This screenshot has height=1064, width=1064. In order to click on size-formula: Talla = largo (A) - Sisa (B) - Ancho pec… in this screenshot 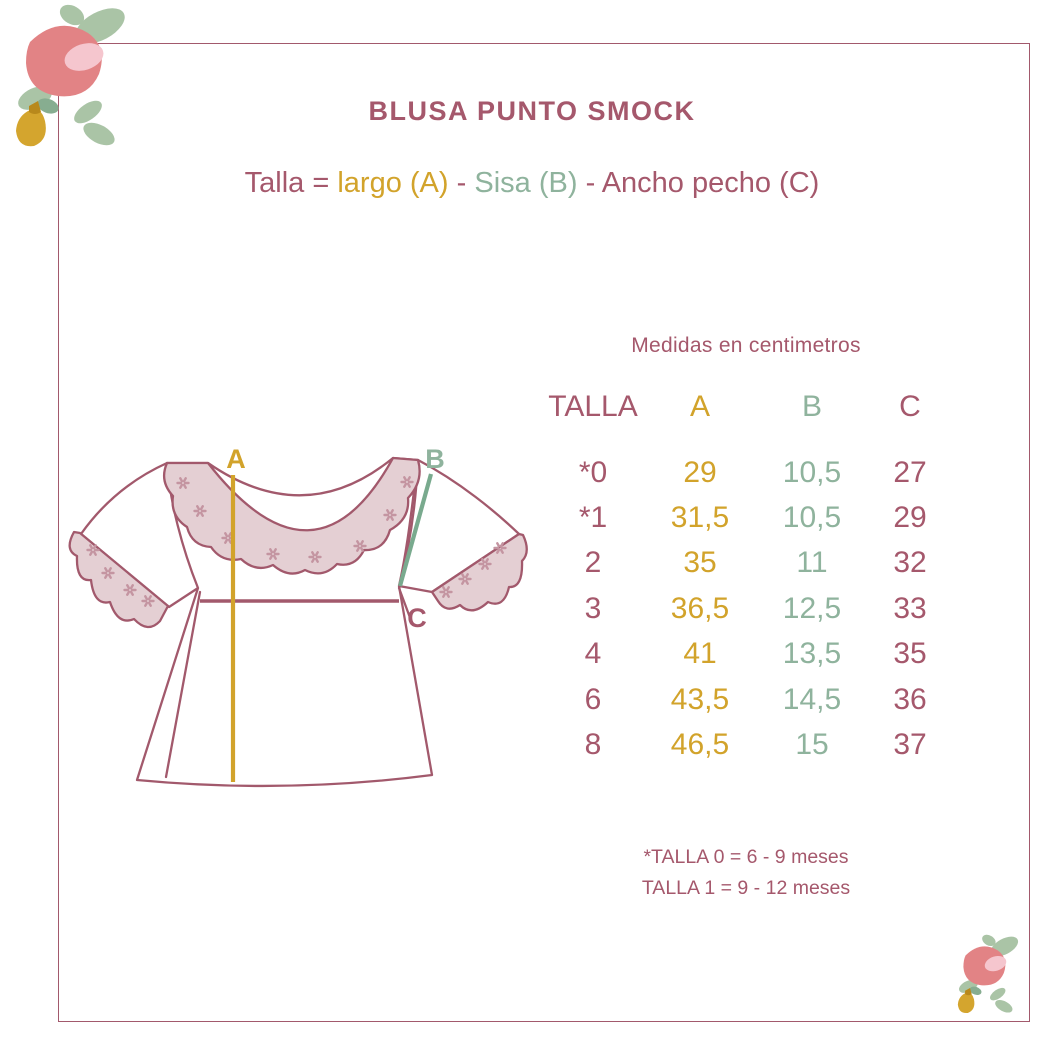, I will do `click(532, 183)`.